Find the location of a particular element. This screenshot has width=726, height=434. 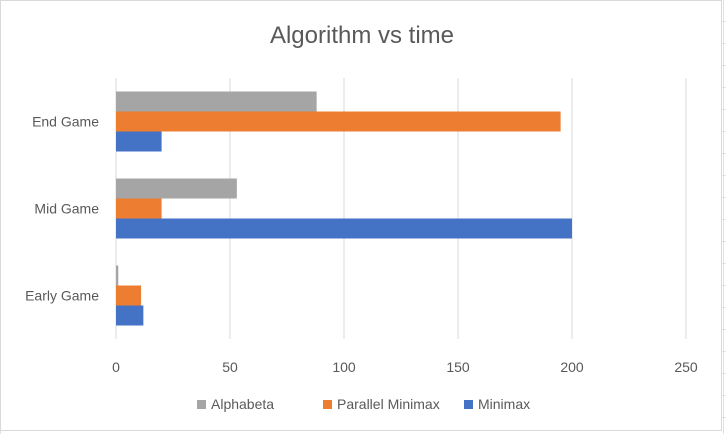

x-tick-label: 150 is located at coordinates (458, 367).